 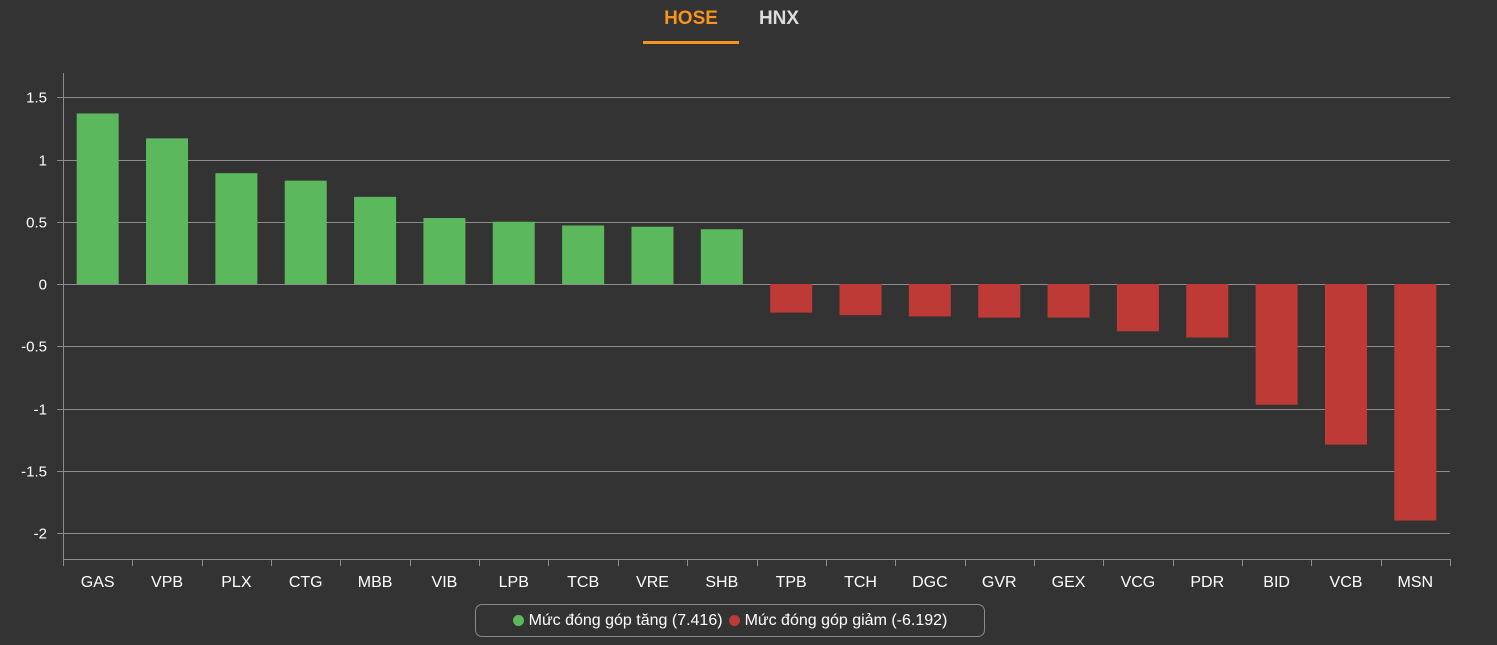 What do you see at coordinates (43, 285) in the screenshot?
I see `y-tick-label: 0` at bounding box center [43, 285].